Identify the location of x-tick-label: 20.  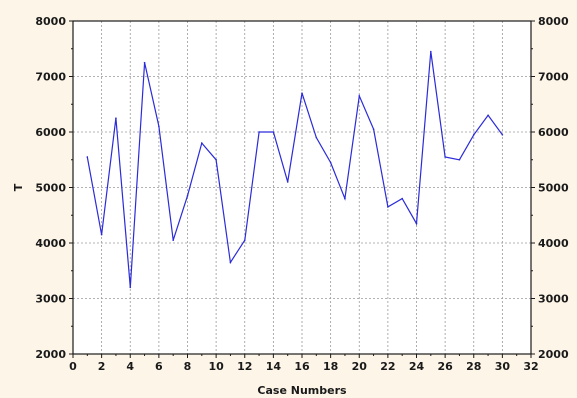
(360, 366).